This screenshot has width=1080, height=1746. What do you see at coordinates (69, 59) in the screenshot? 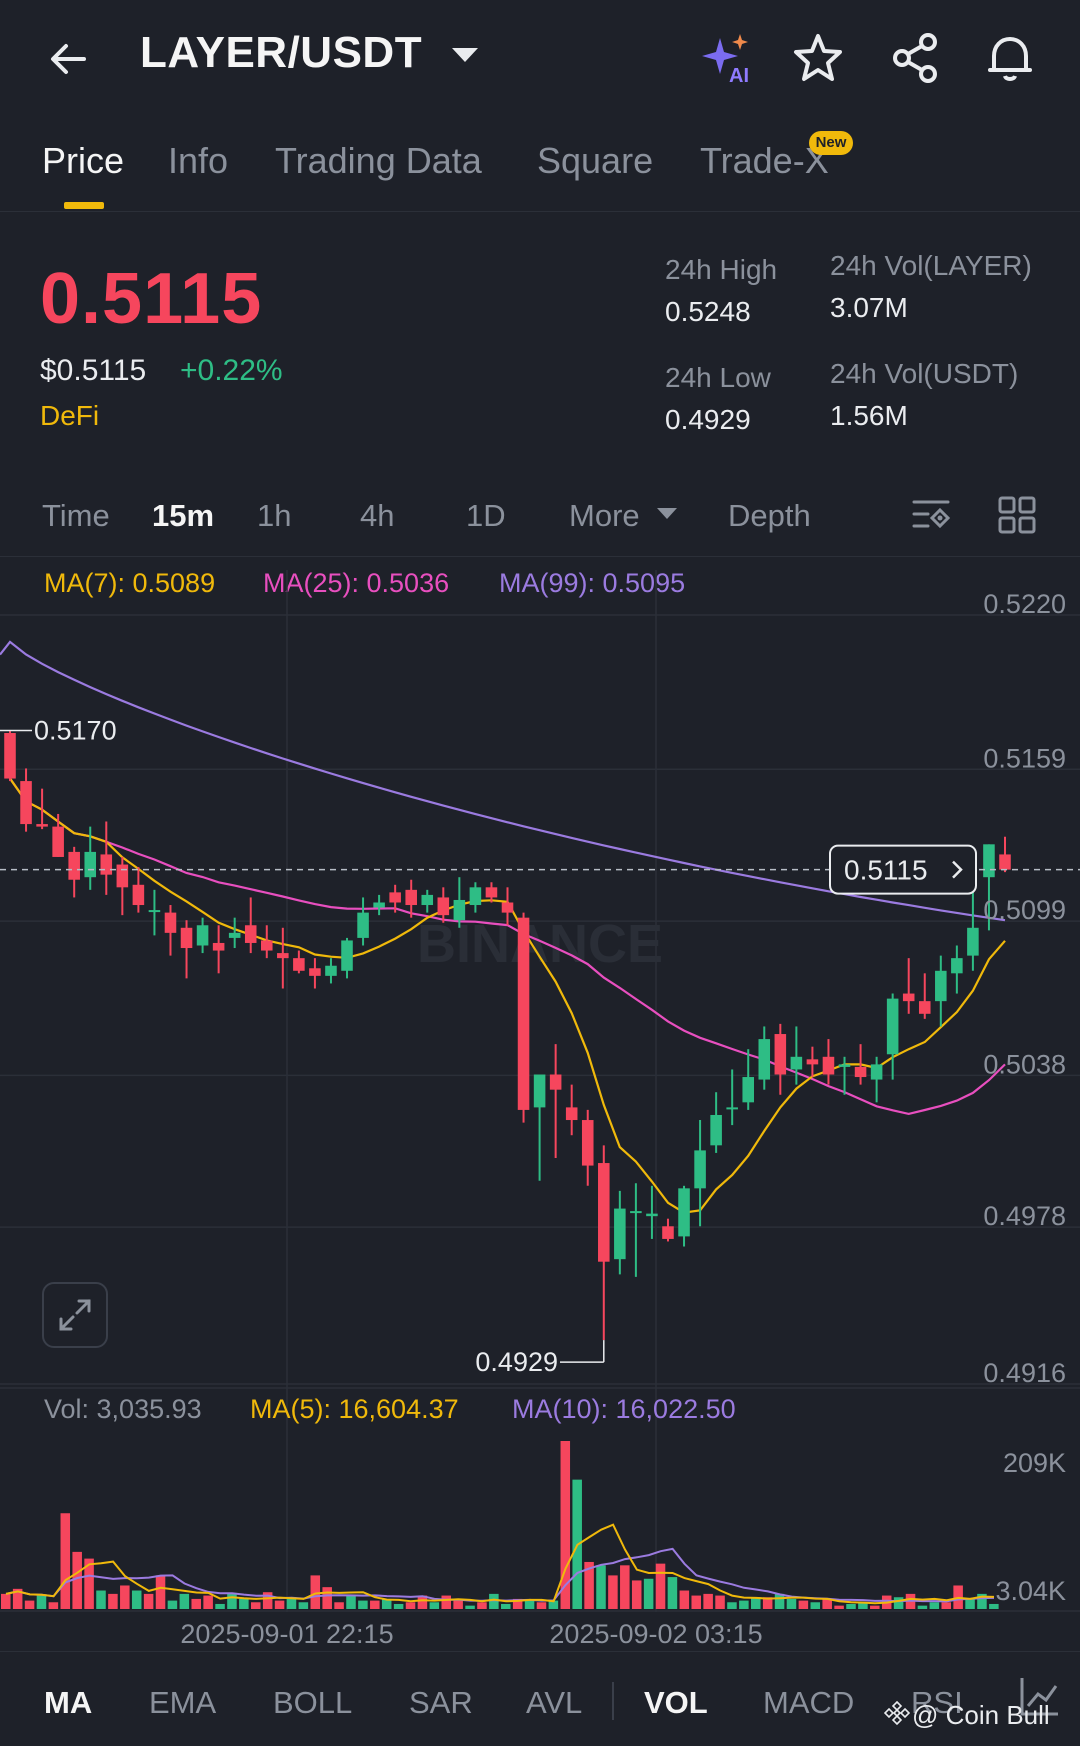
I see `back-arrow-icon` at bounding box center [69, 59].